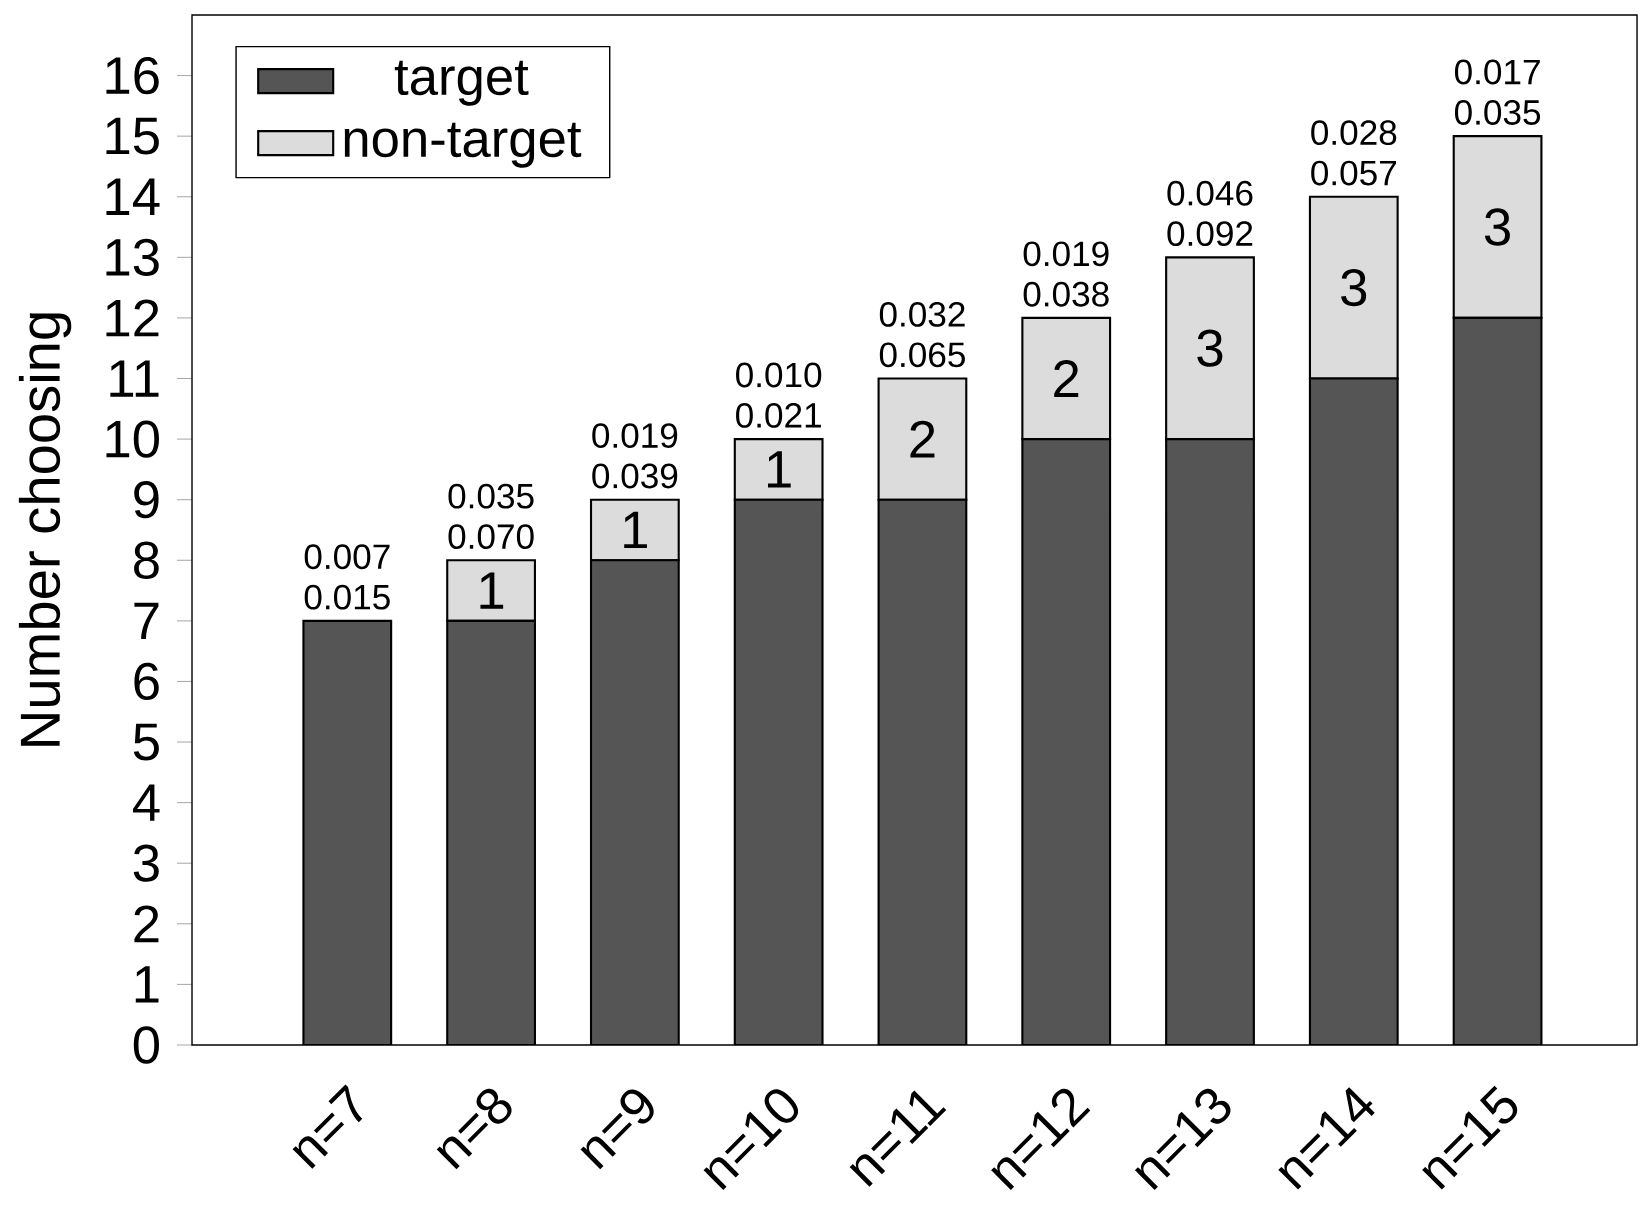  What do you see at coordinates (461, 83) in the screenshot?
I see `legend-label: target` at bounding box center [461, 83].